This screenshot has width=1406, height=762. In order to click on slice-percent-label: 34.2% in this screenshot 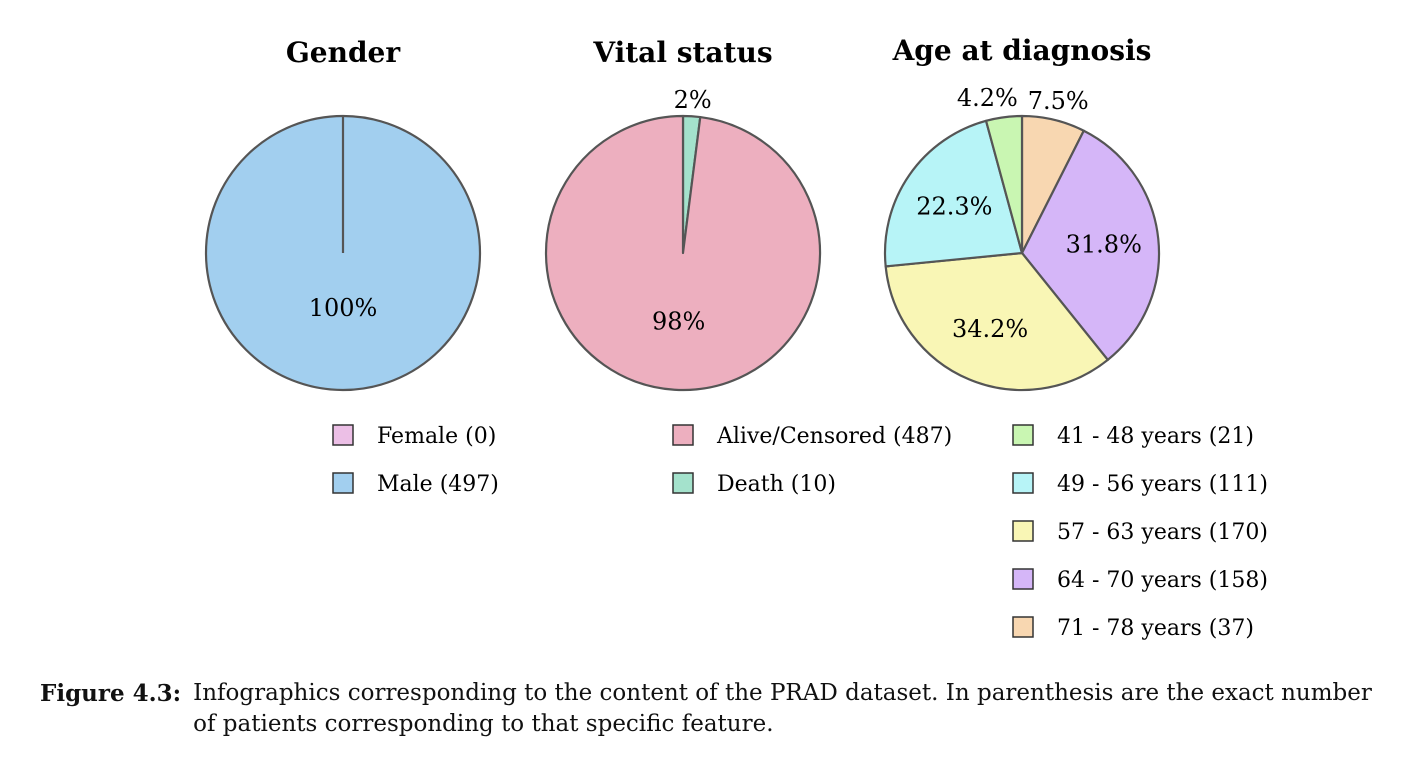, I will do `click(990, 329)`.